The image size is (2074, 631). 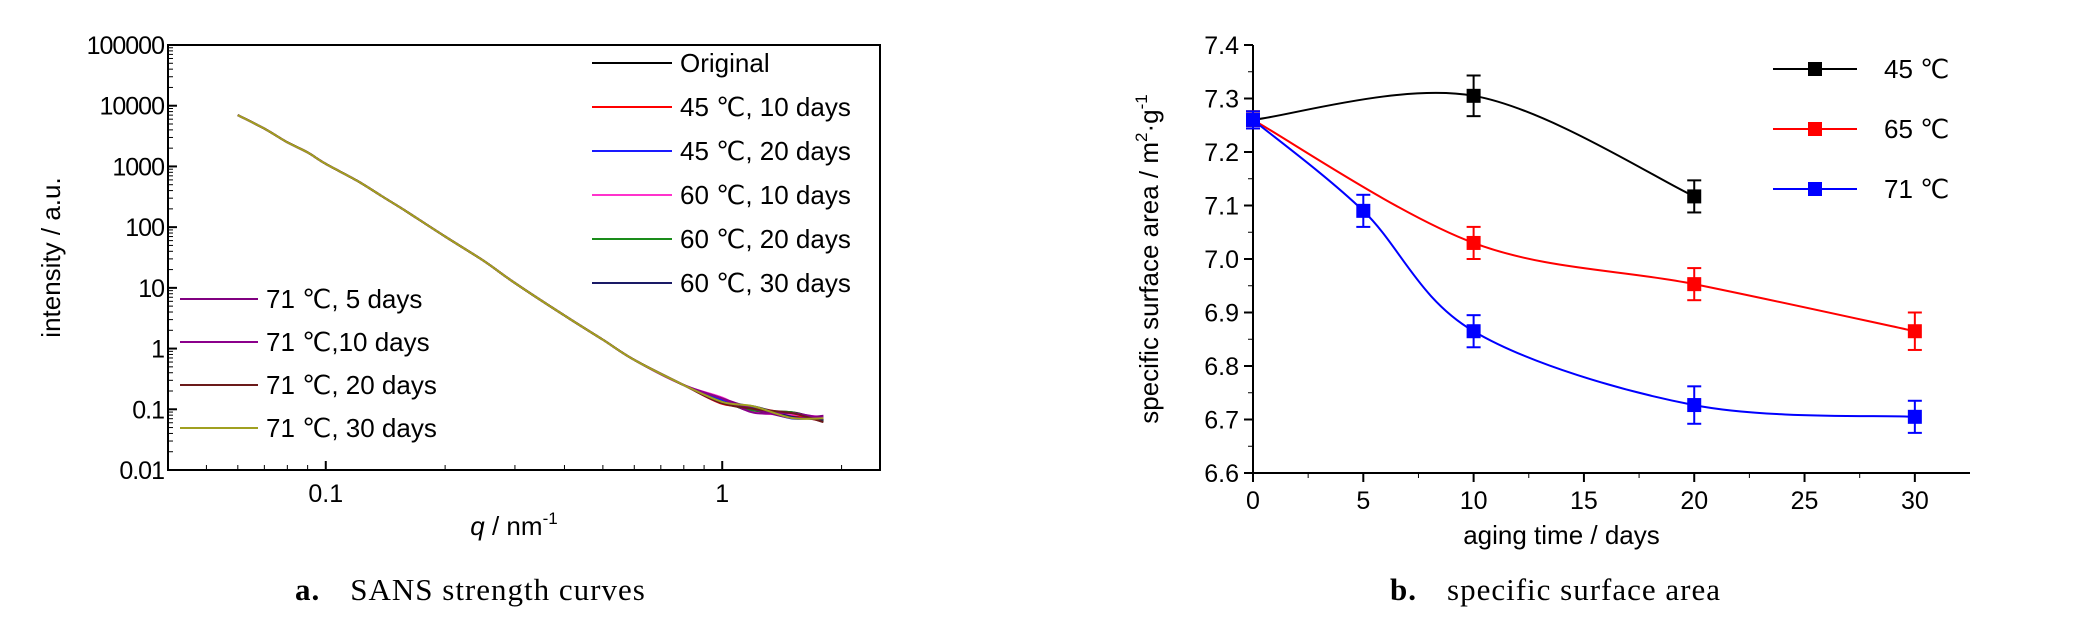 I want to click on x-axis-exp: -1, so click(x=550, y=518).